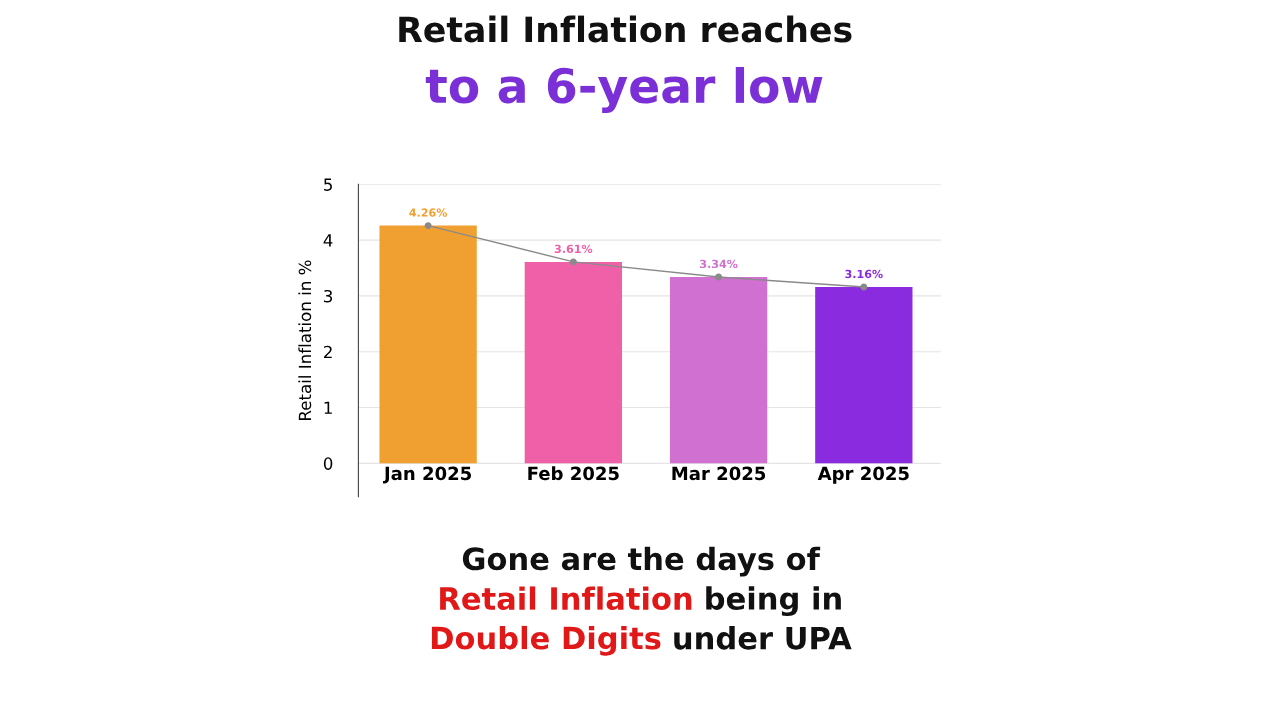 The image size is (1280, 720). Describe the element at coordinates (624, 90) in the screenshot. I see `chart-subtitle: to a 6-year low` at that location.